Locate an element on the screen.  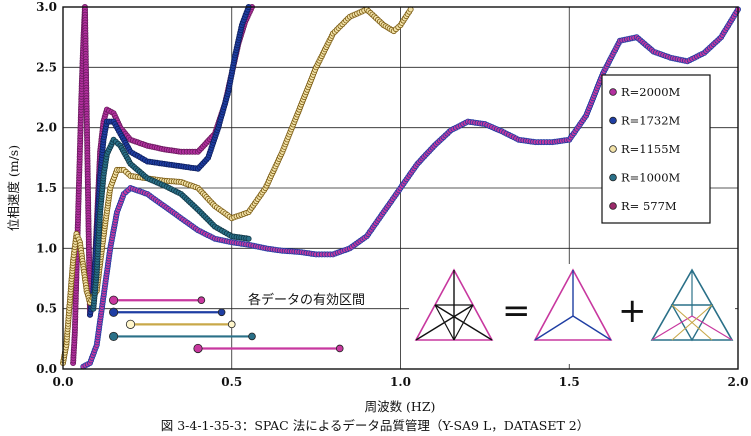
triangle-small-array-icon is located at coordinates (692, 305).